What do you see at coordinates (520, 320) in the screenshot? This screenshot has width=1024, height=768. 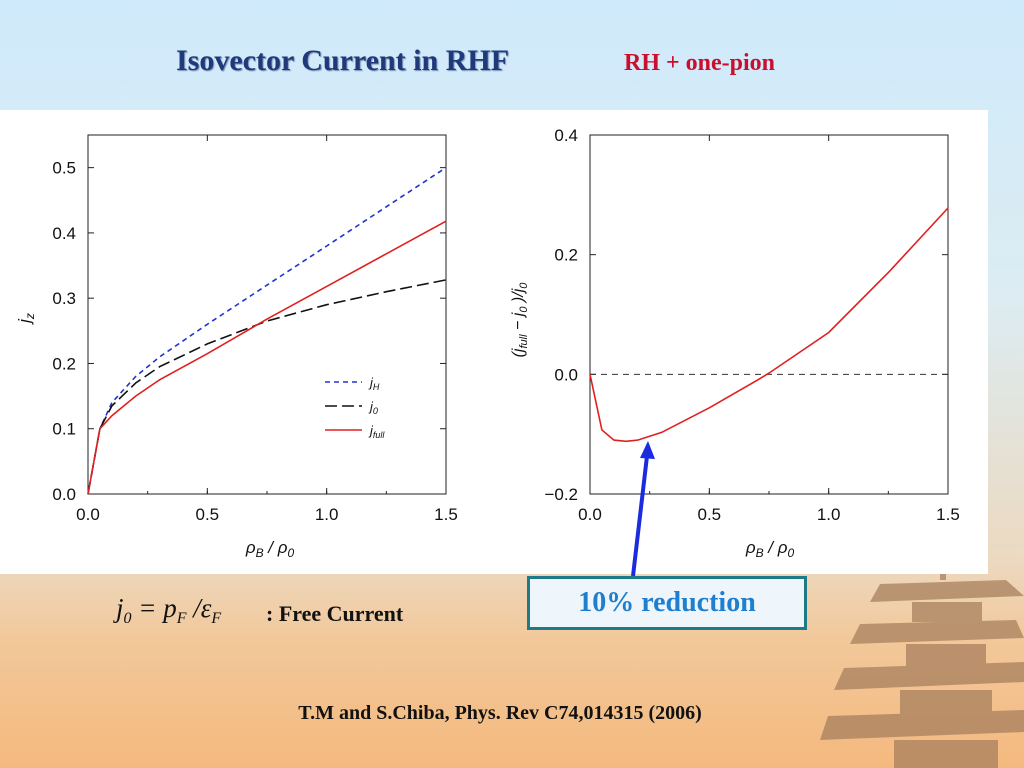 I see `right-y-axis-label: (jfull − j0 )/j0` at bounding box center [520, 320].